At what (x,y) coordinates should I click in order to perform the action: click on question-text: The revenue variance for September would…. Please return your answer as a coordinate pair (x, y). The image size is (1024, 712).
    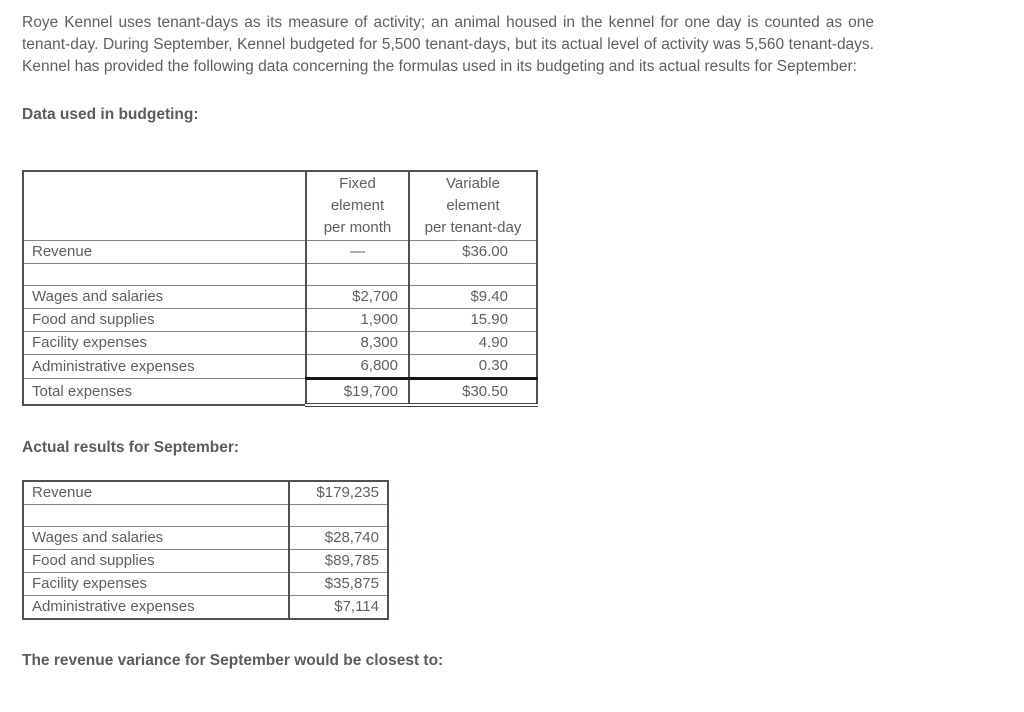
    Looking at the image, I should click on (233, 660).